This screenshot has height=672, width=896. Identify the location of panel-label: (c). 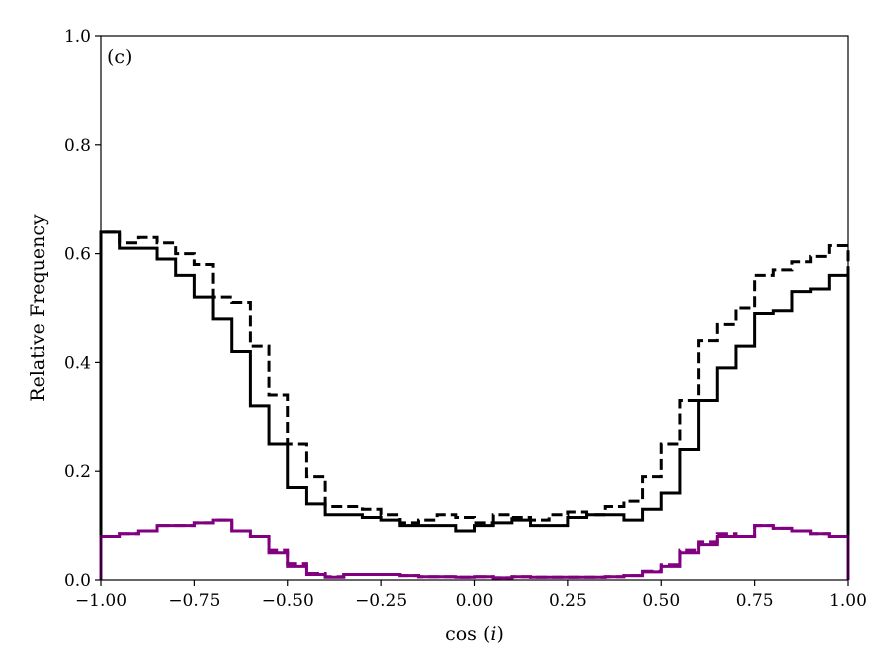
(119, 57).